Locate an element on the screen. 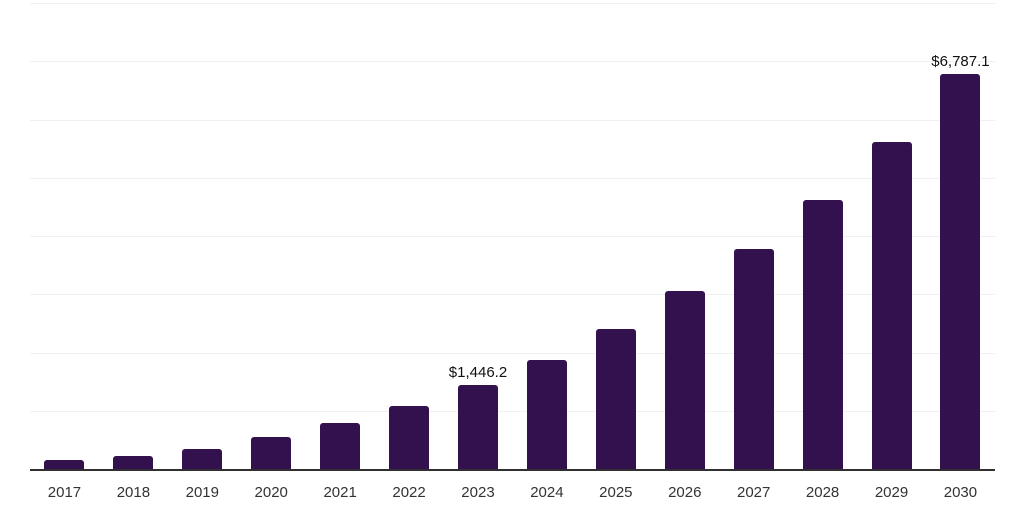 This screenshot has height=512, width=1024. bar-2024 is located at coordinates (546, 414).